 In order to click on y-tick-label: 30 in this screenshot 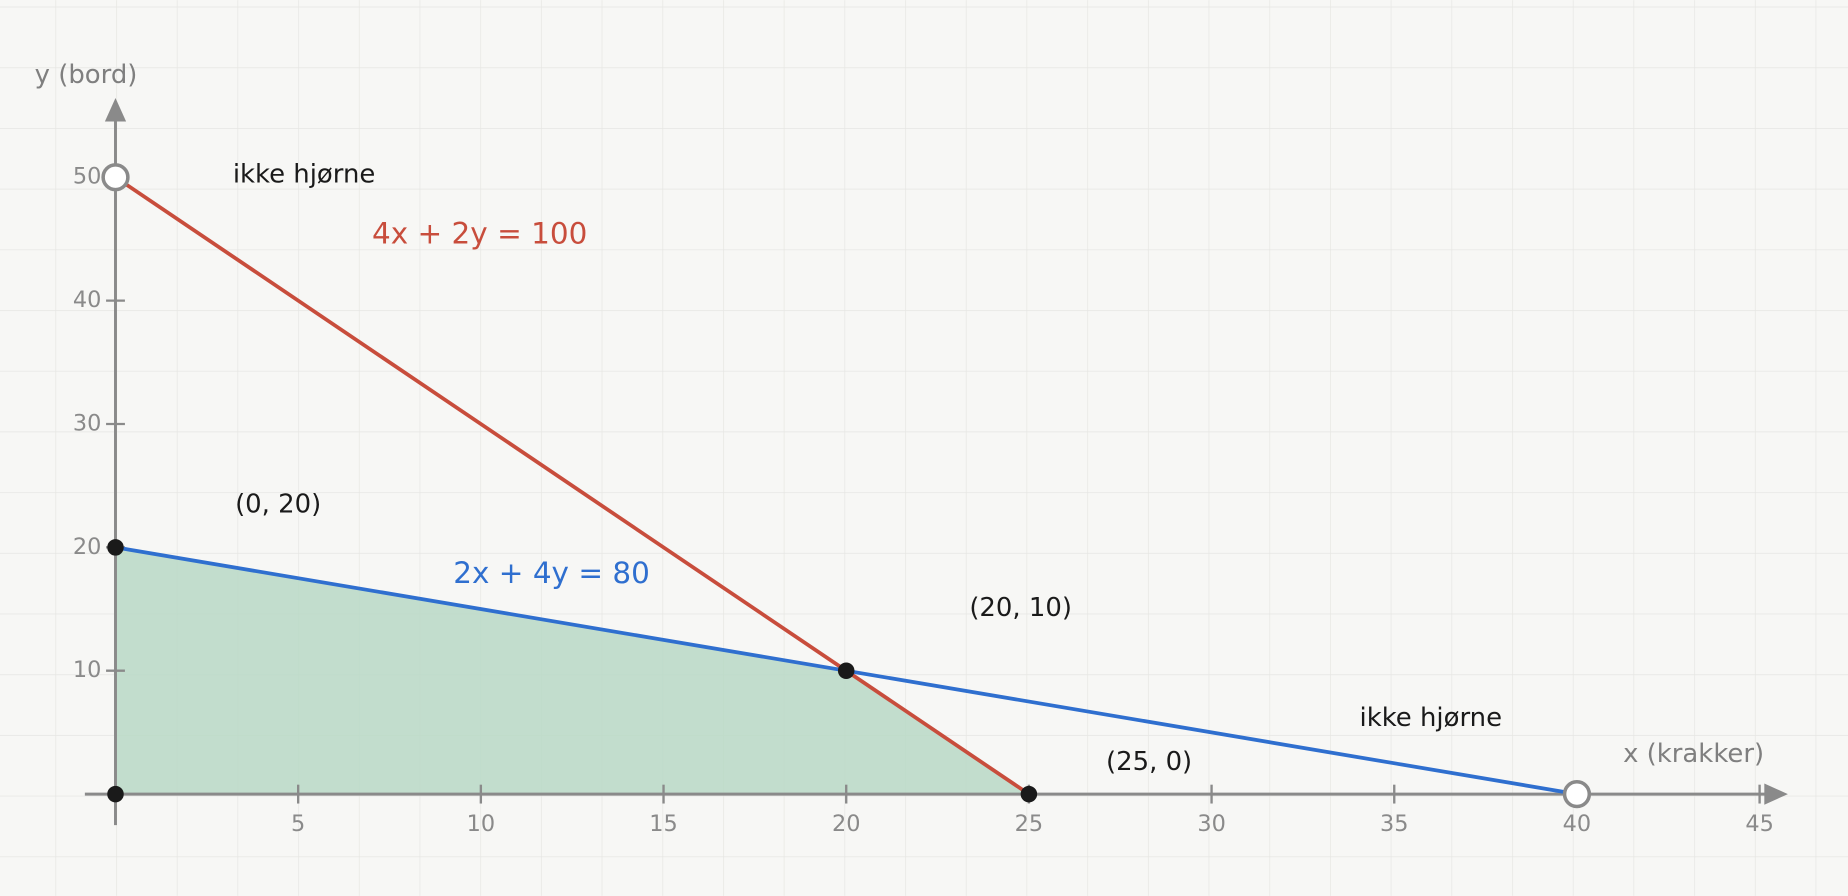, I will do `click(87, 423)`.